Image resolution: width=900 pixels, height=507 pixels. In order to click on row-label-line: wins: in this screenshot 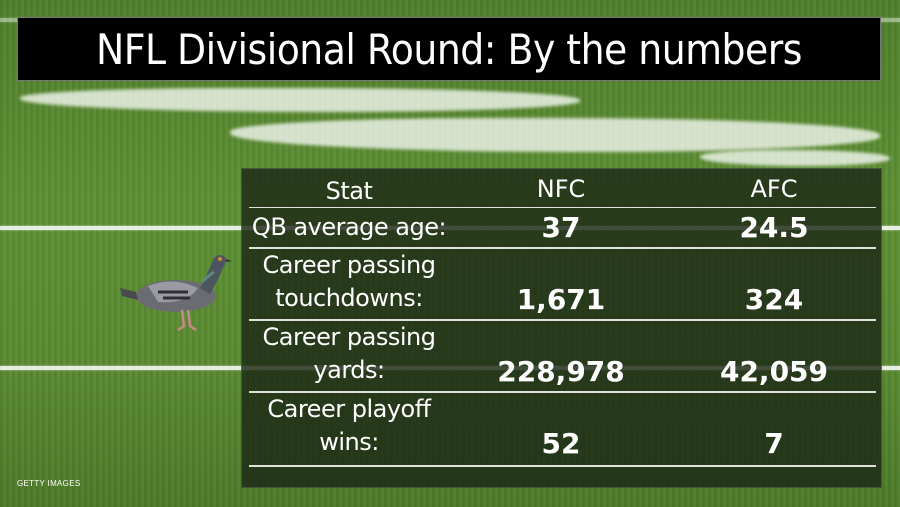, I will do `click(349, 442)`.